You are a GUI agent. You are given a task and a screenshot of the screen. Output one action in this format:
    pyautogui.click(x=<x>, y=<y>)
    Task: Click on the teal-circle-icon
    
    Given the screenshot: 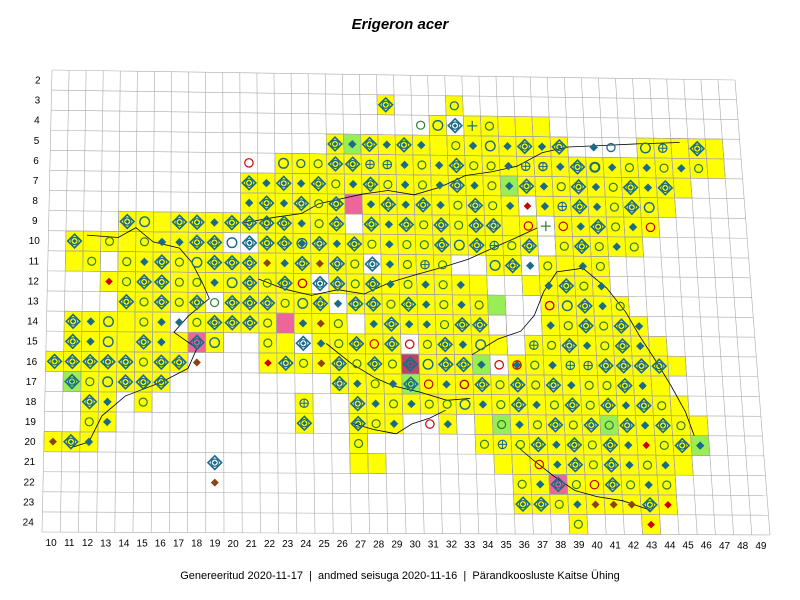 What is the action you would take?
    pyautogui.click(x=284, y=163)
    